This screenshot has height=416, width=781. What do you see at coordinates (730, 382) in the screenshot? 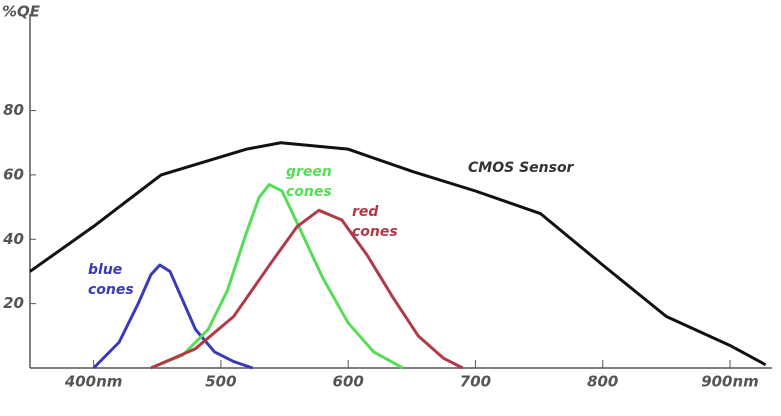
I see `x-tick-label: 900nm` at bounding box center [730, 382].